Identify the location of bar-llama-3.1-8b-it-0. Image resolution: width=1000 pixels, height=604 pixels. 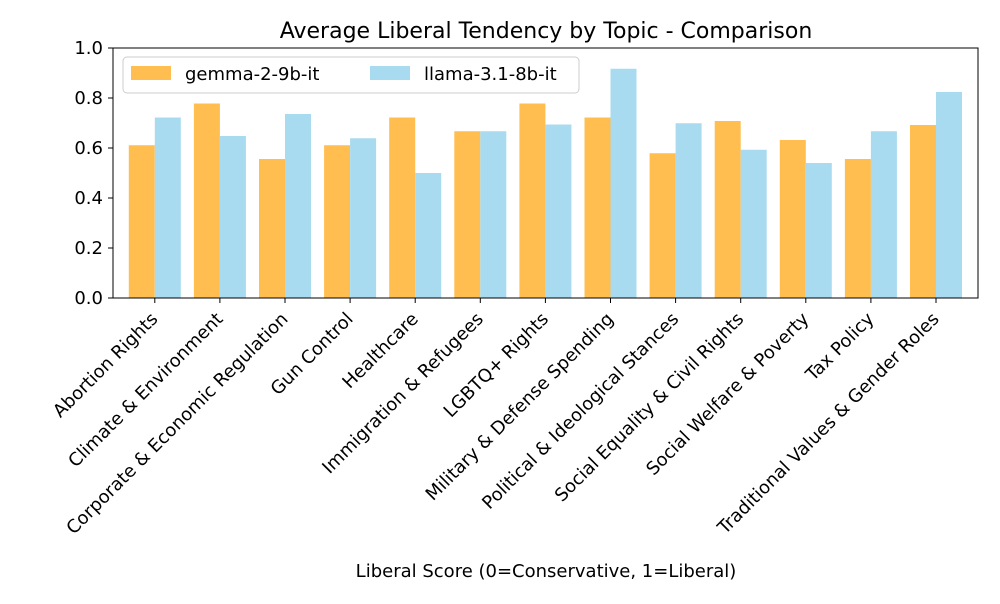
(167, 207).